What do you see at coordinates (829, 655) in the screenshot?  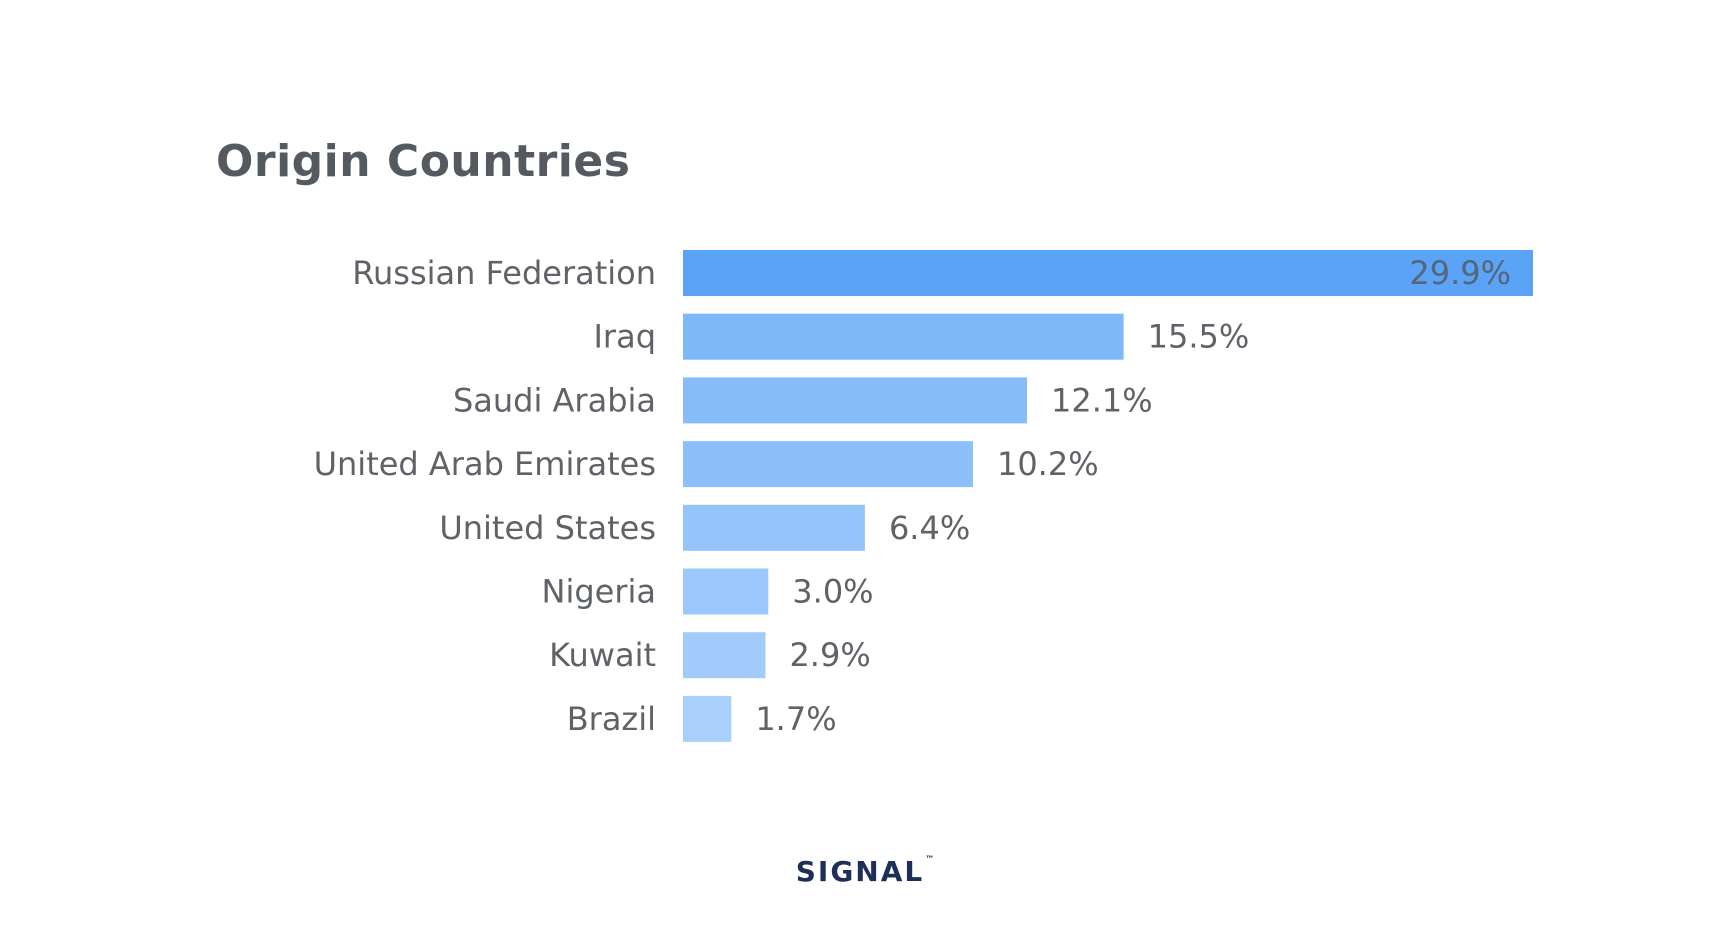 I see `data-label: 2.9%` at bounding box center [829, 655].